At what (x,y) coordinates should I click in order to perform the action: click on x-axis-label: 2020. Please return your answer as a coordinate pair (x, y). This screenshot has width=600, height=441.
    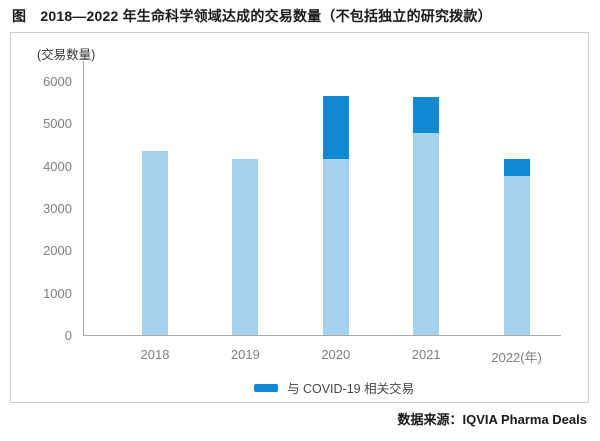
    Looking at the image, I should click on (336, 354).